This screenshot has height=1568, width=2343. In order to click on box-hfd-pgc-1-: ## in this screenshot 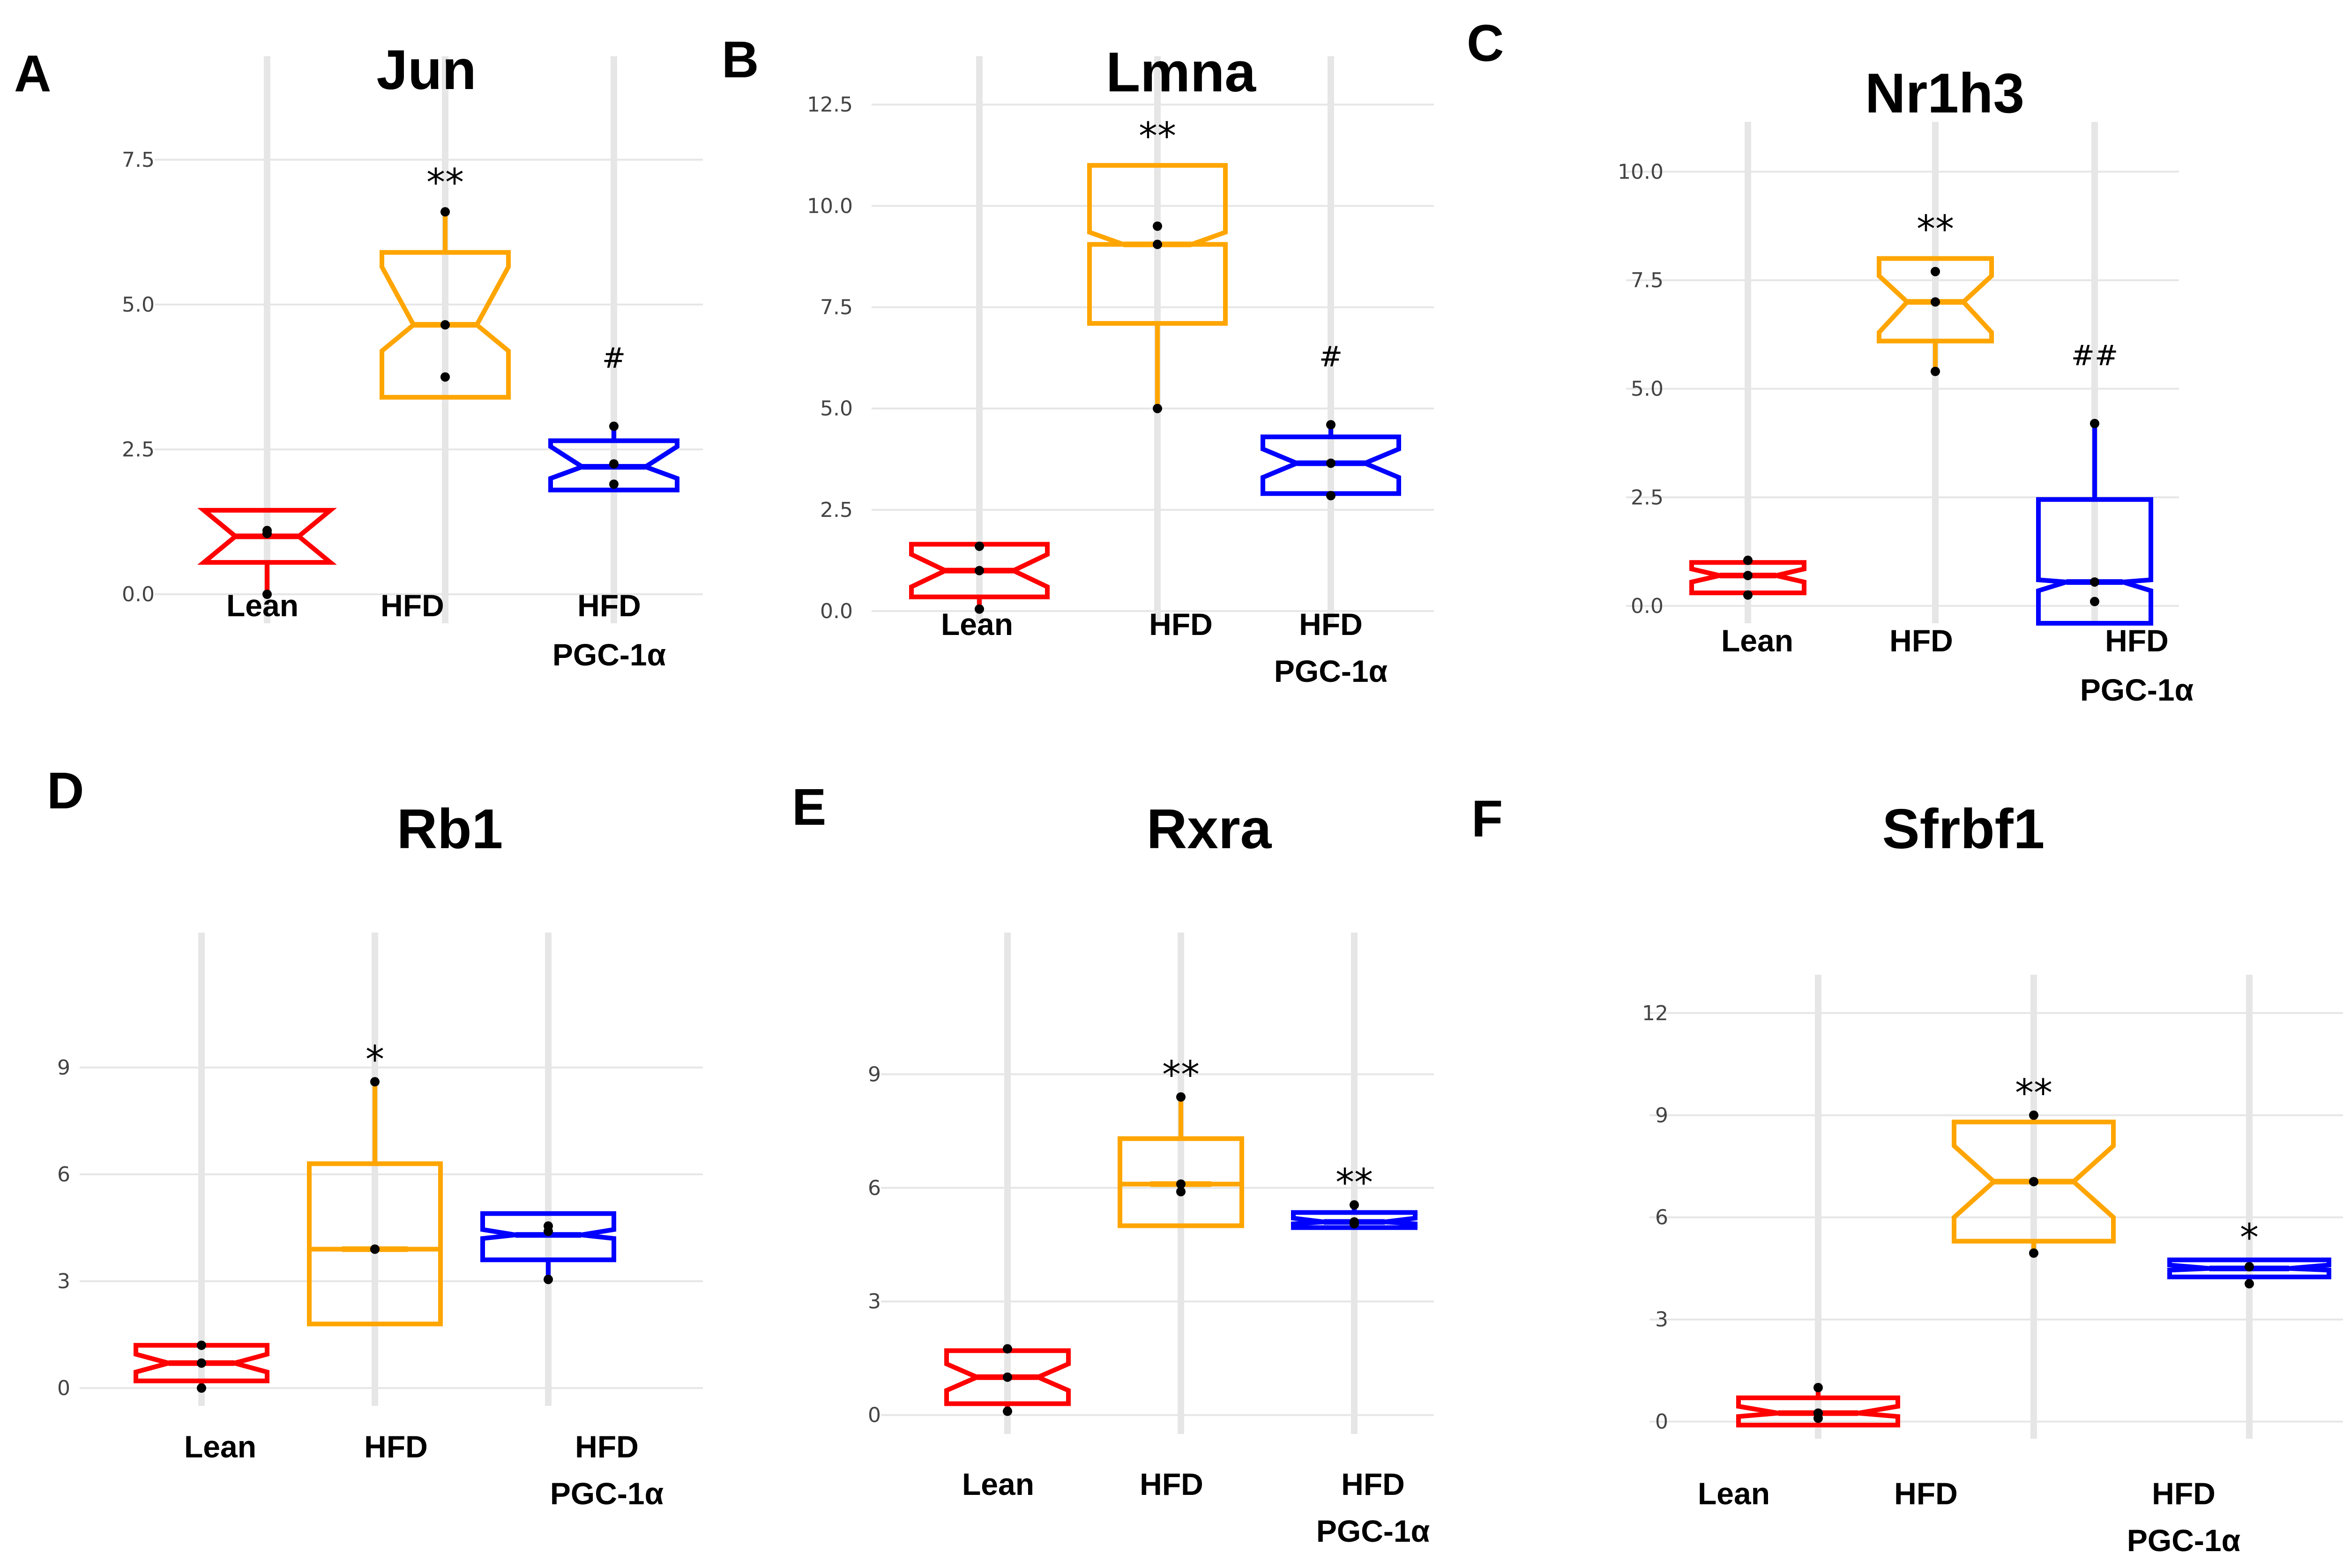, I will do `click(2094, 483)`.